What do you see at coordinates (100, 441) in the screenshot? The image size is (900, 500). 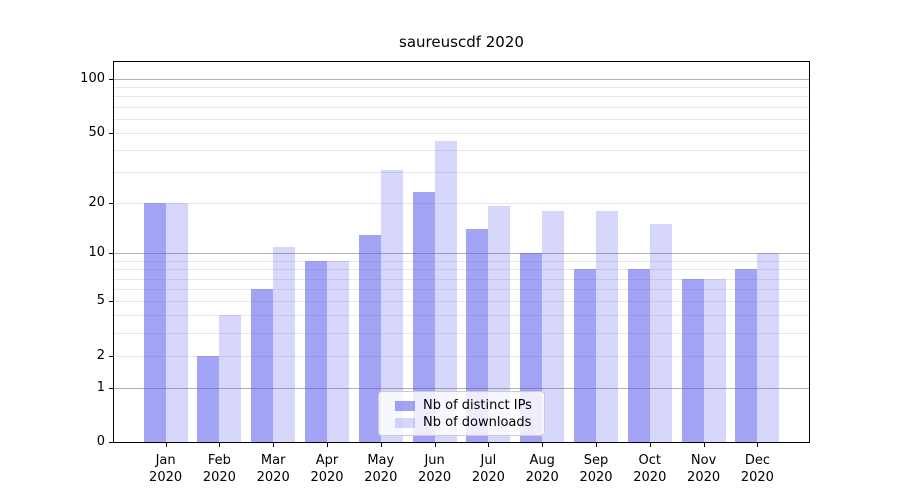 I see `y-tick-label-0: 0` at bounding box center [100, 441].